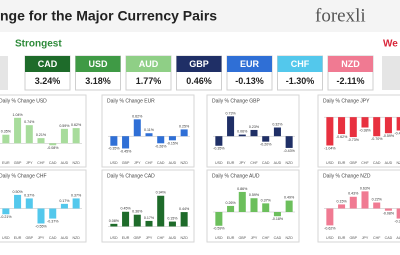 The image size is (400, 255). Describe the element at coordinates (236, 176) in the screenshot. I see `chart-title: Daily % Change AUD` at that location.